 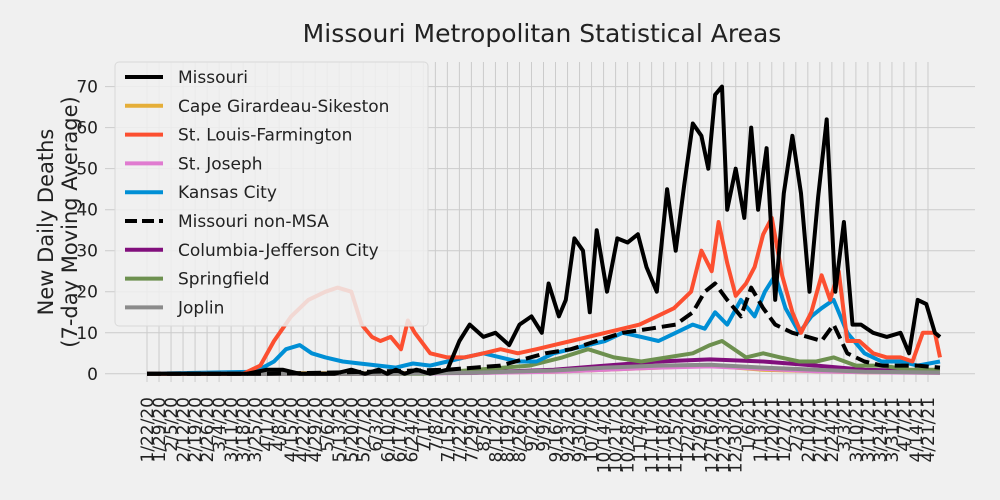 I want to click on x-tick-label: 10/7/20, so click(x=593, y=430).